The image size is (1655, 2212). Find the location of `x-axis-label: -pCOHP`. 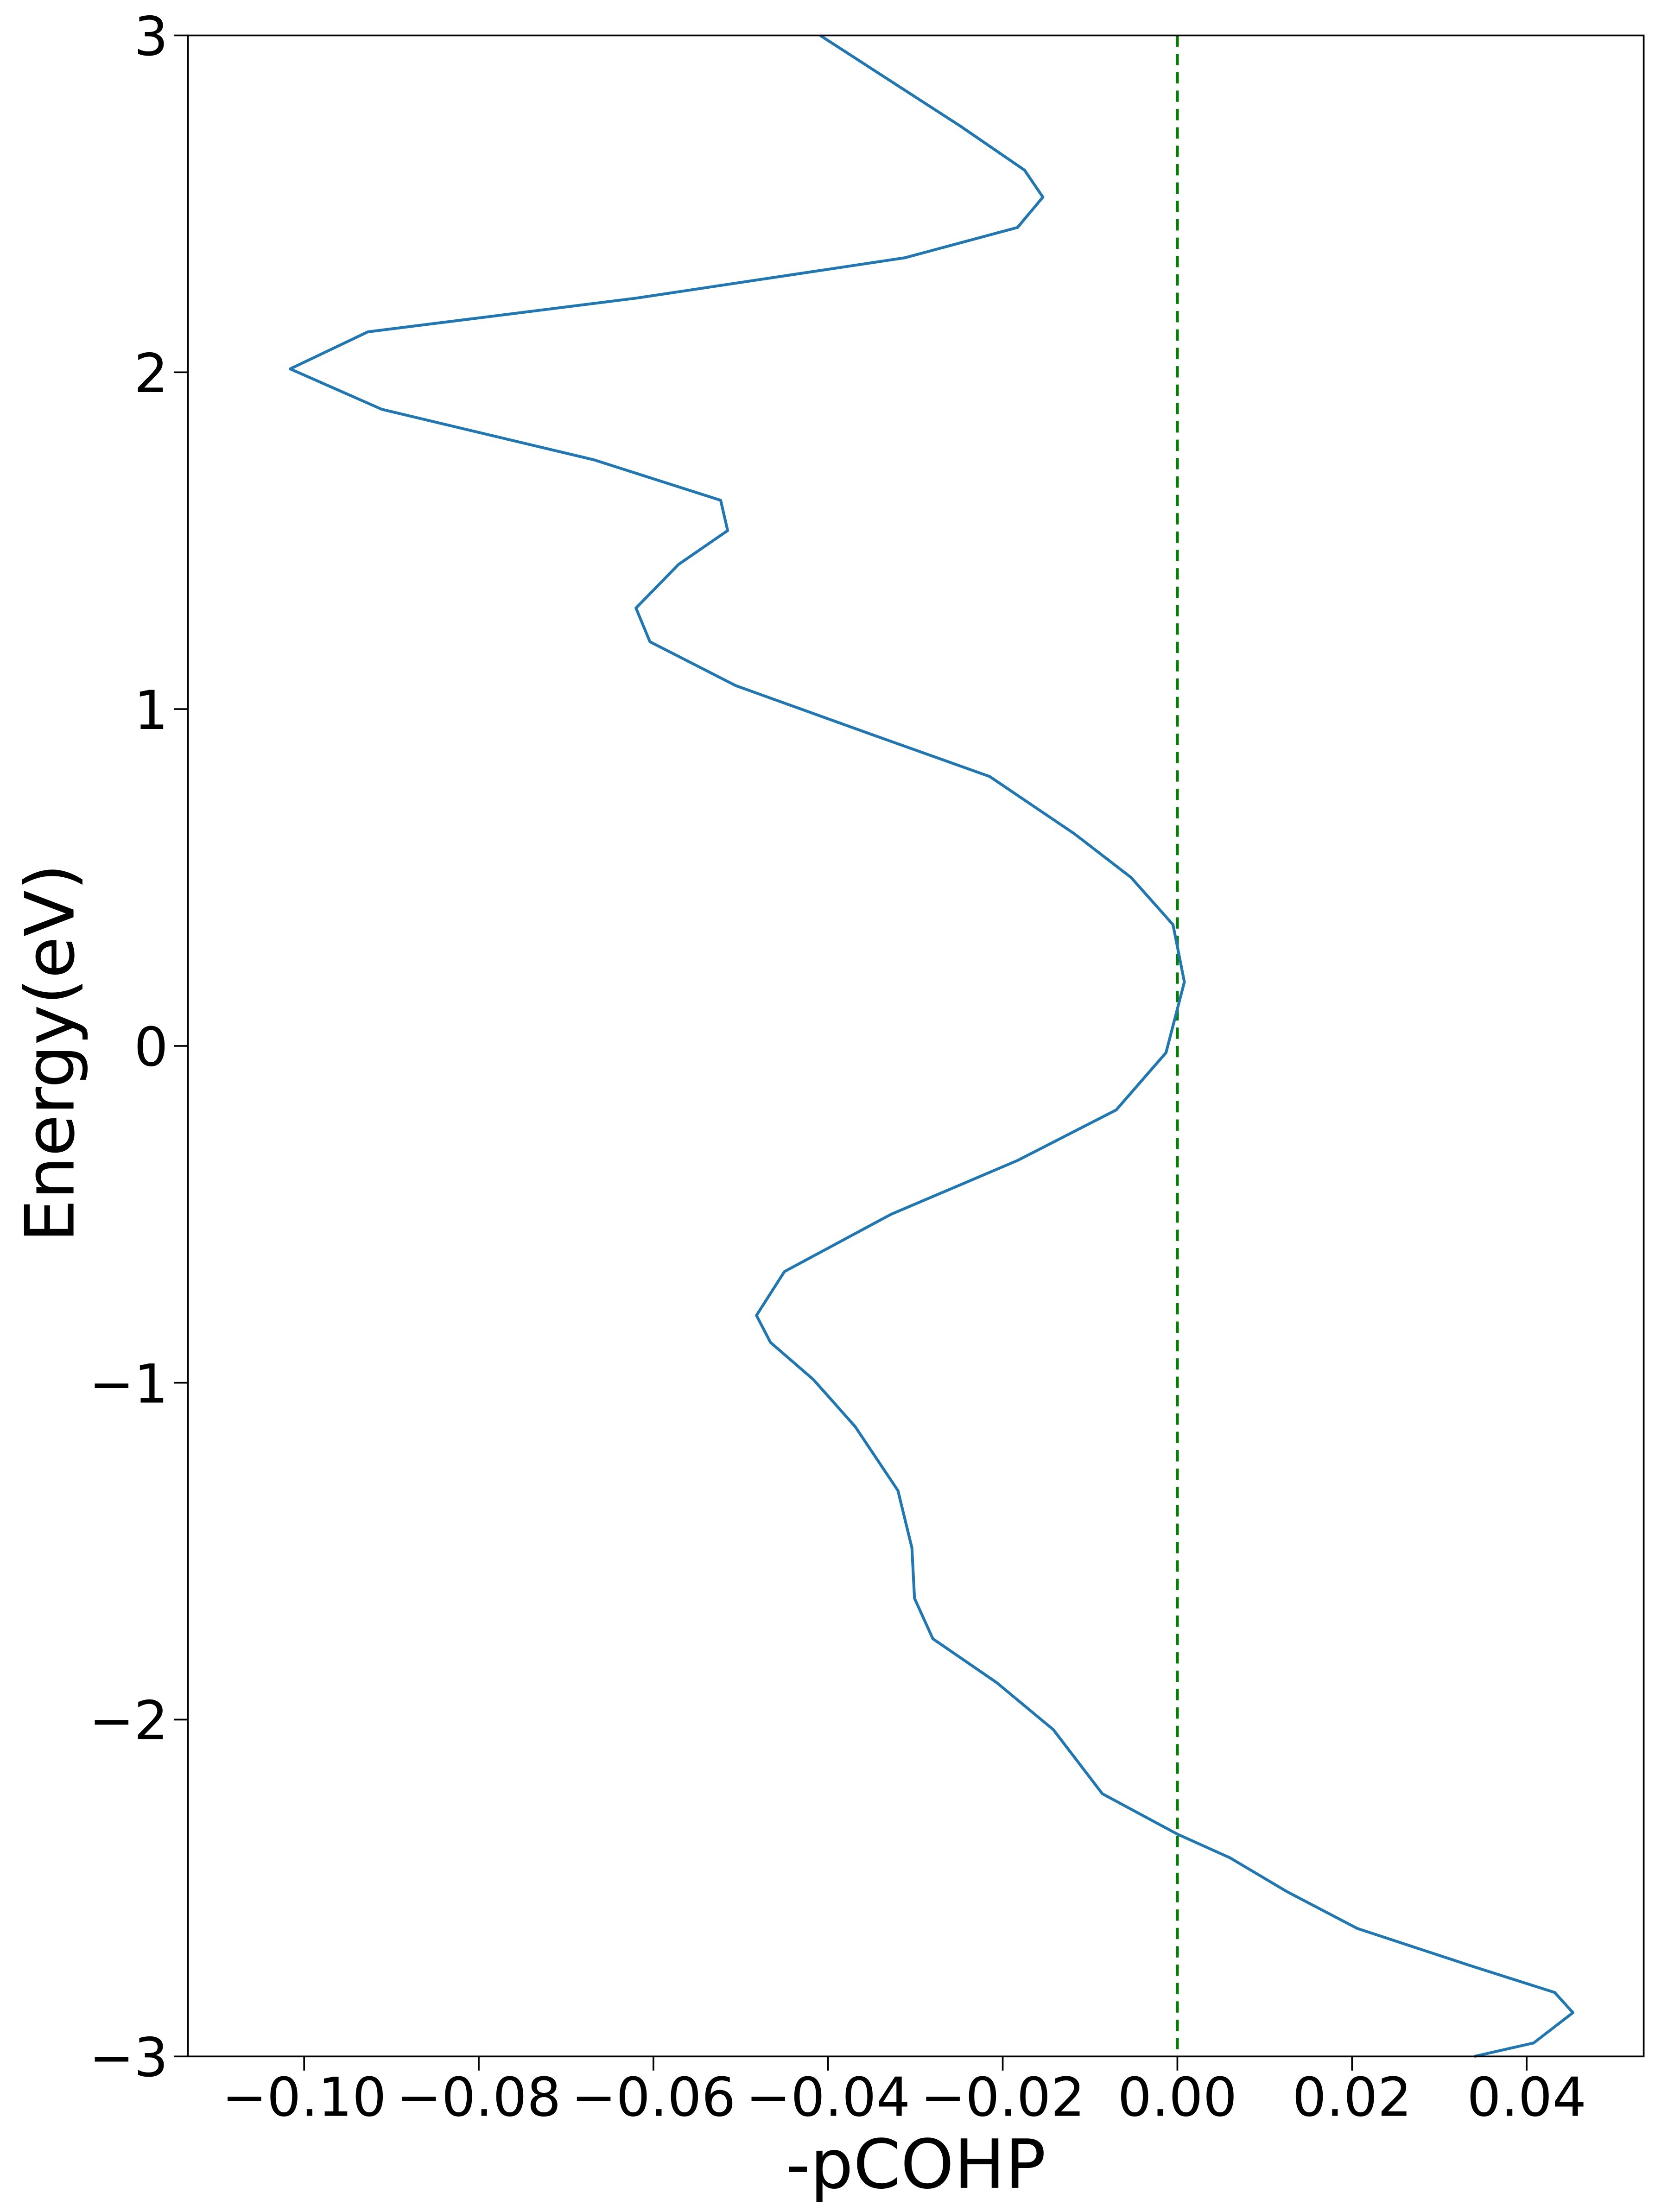

x-axis-label: -pCOHP is located at coordinates (916, 2164).